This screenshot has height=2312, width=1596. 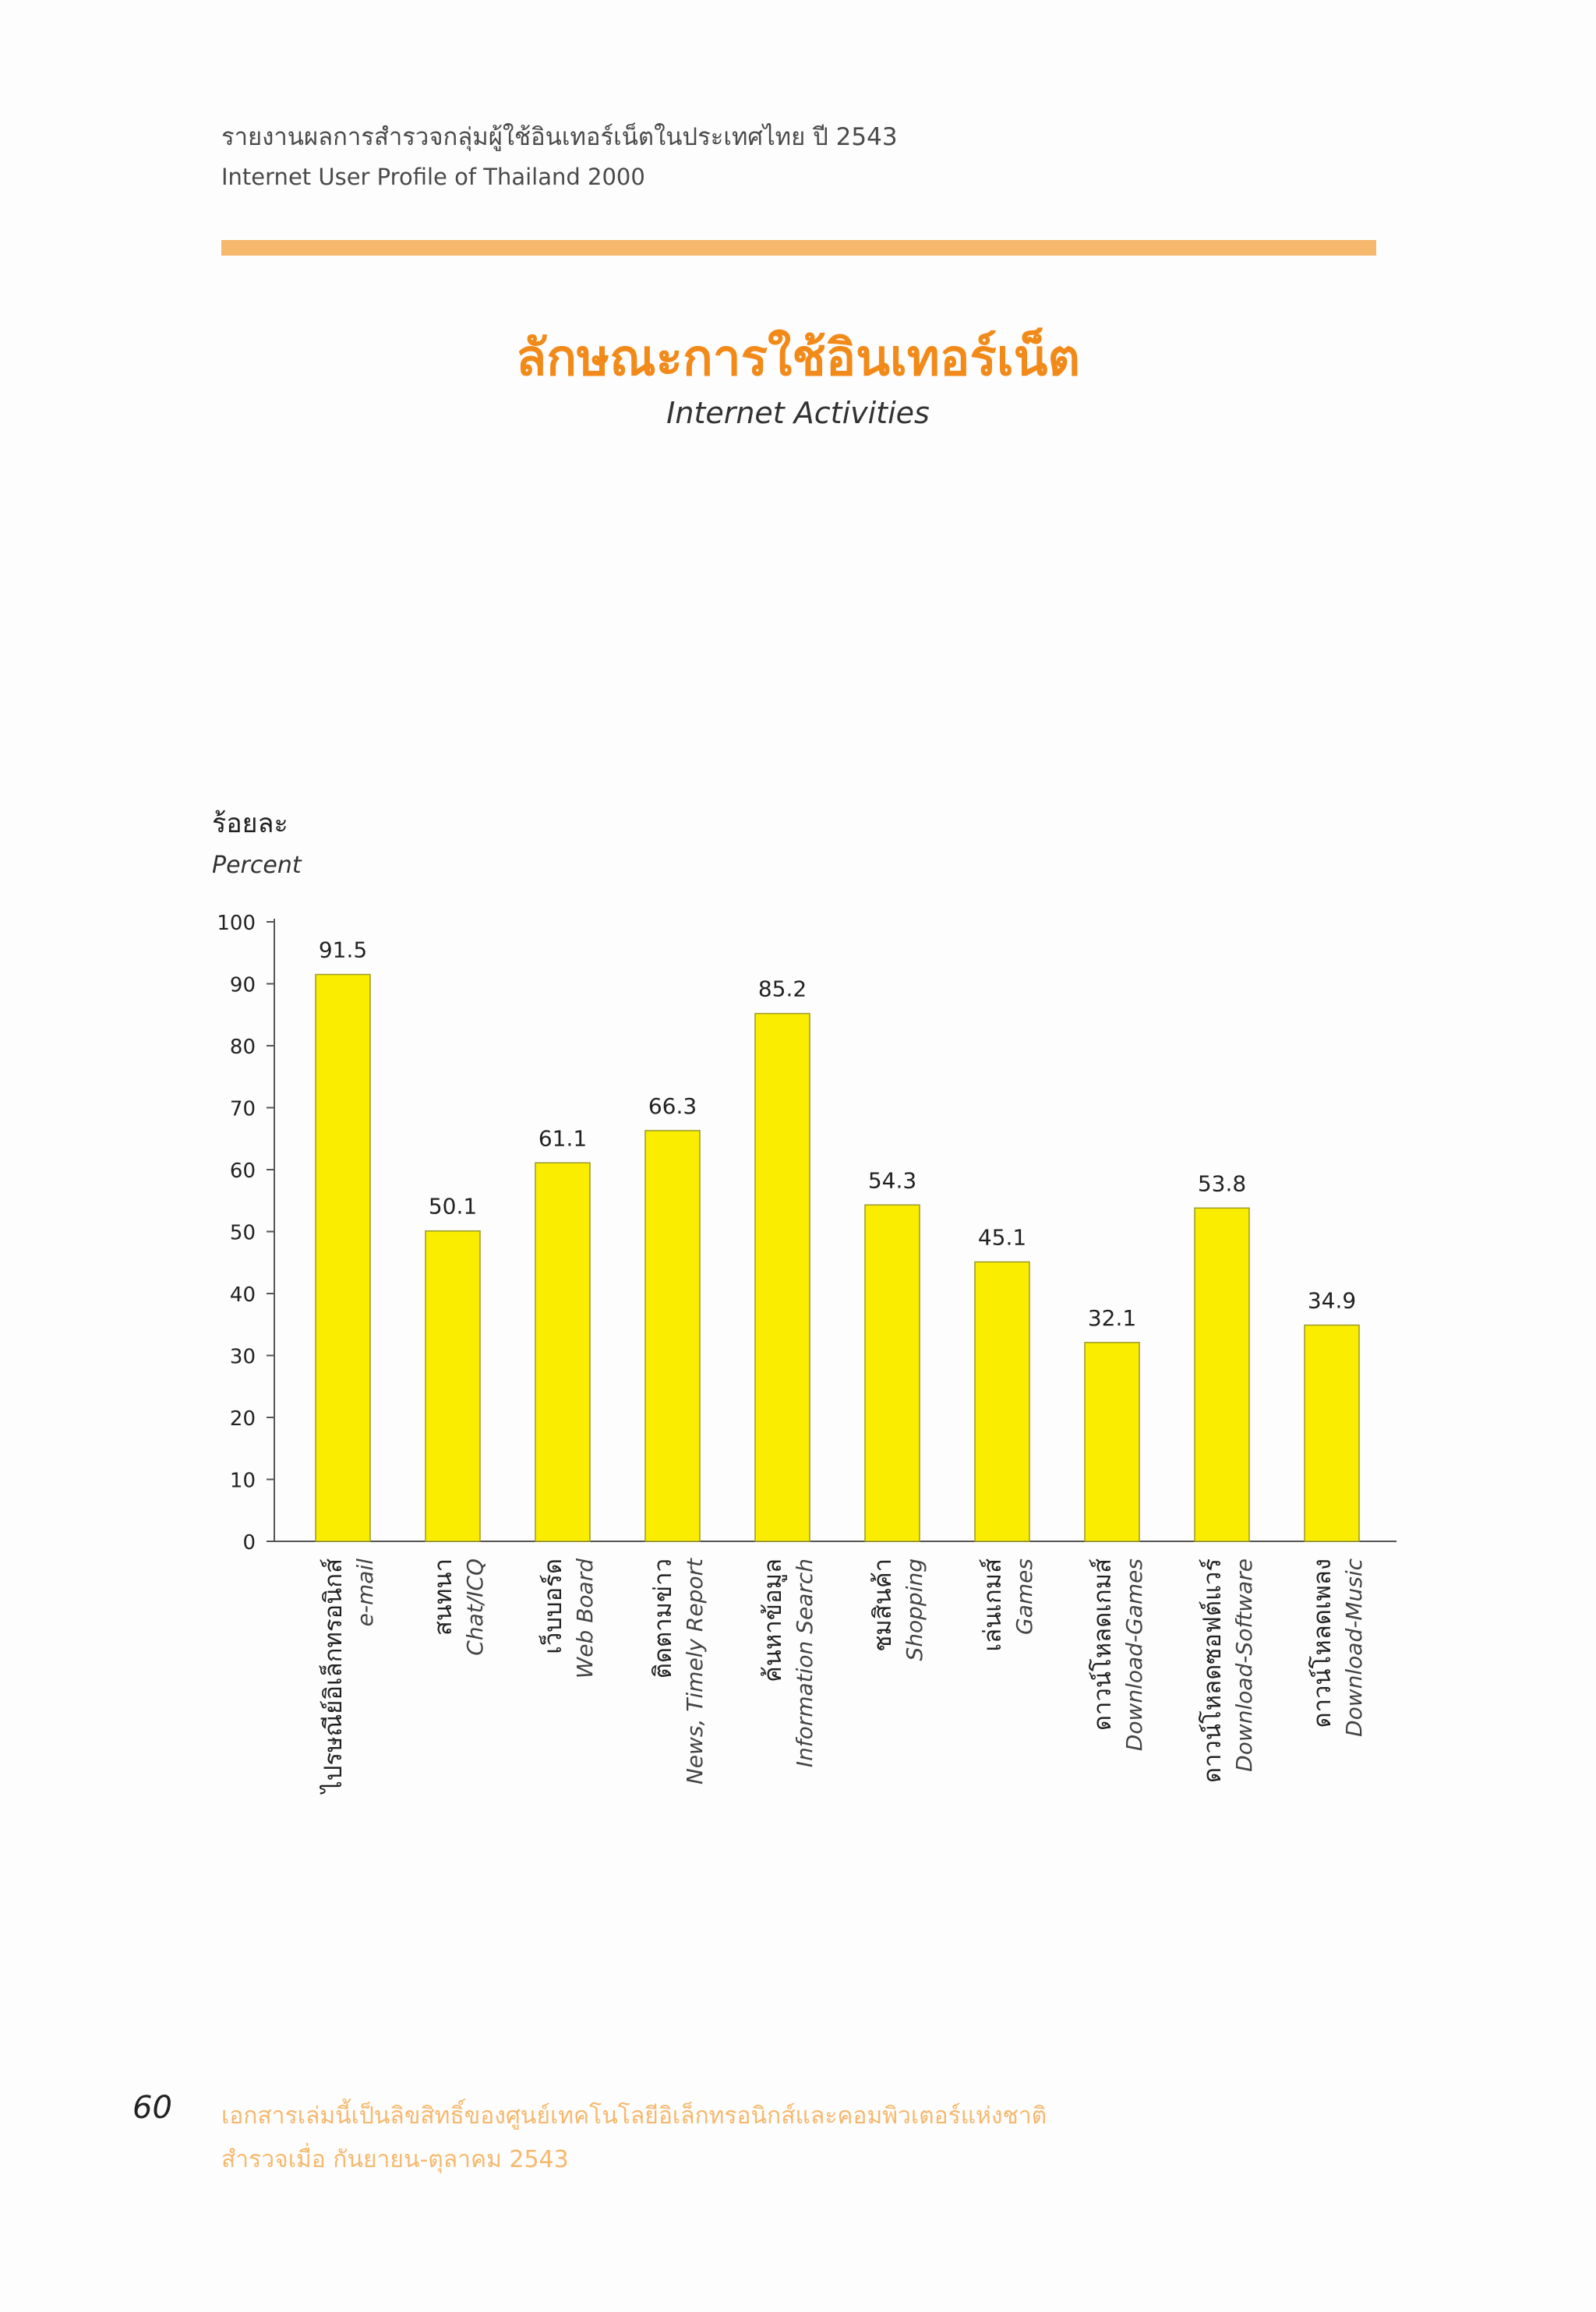 What do you see at coordinates (883, 1605) in the screenshot?
I see `x-category-label-th: ชมสินค้า` at bounding box center [883, 1605].